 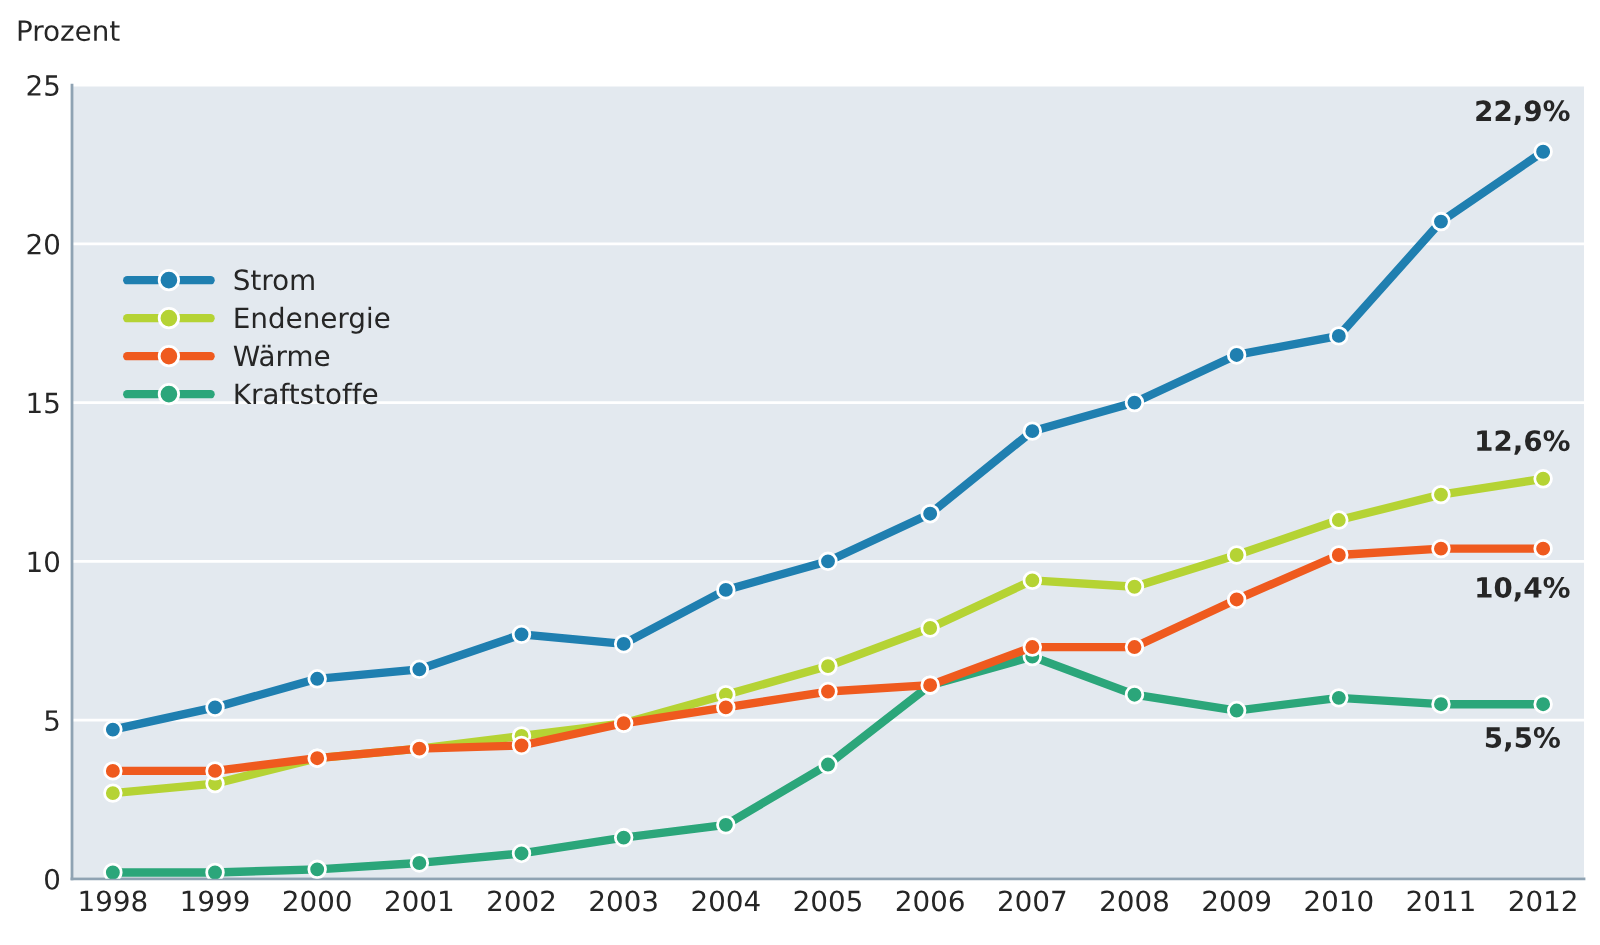 What do you see at coordinates (274, 280) in the screenshot?
I see `legend-label: Strom` at bounding box center [274, 280].